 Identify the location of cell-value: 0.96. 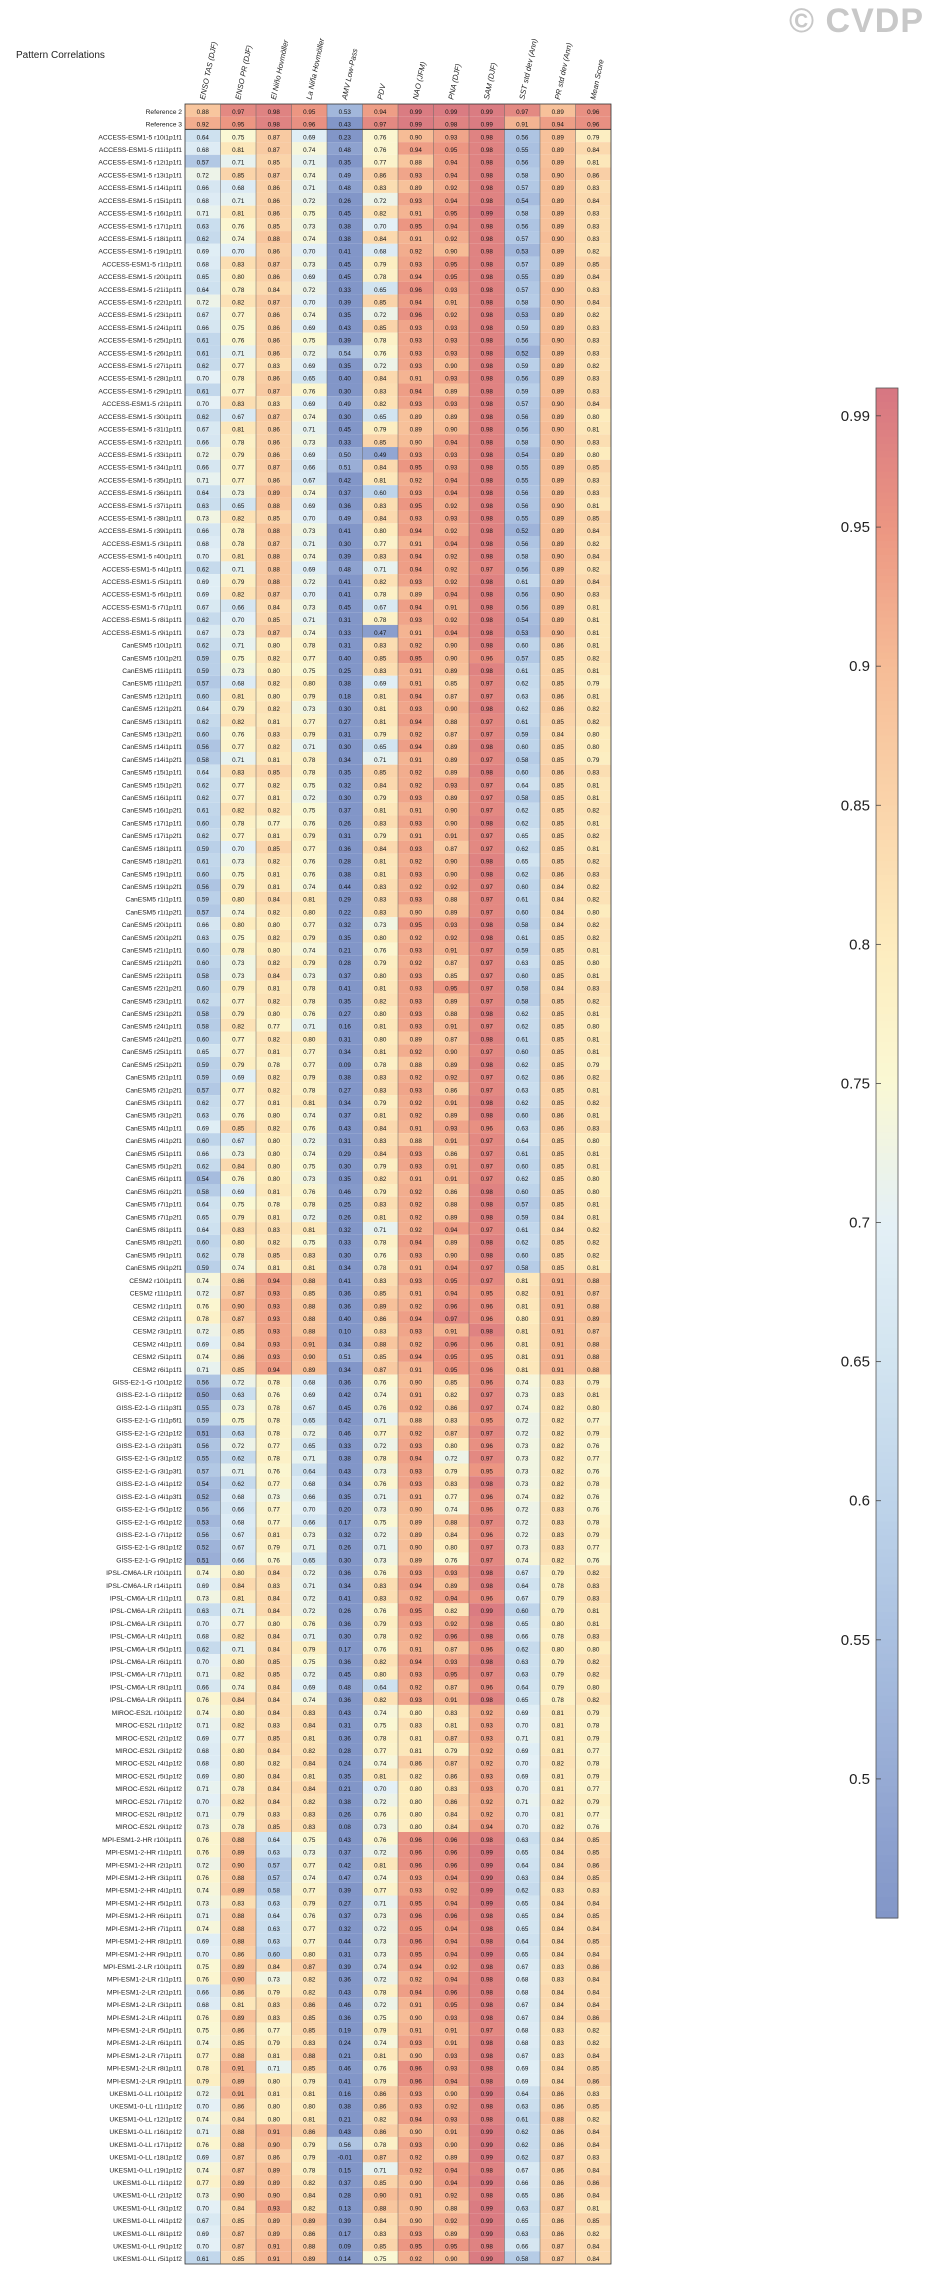
(416, 1942).